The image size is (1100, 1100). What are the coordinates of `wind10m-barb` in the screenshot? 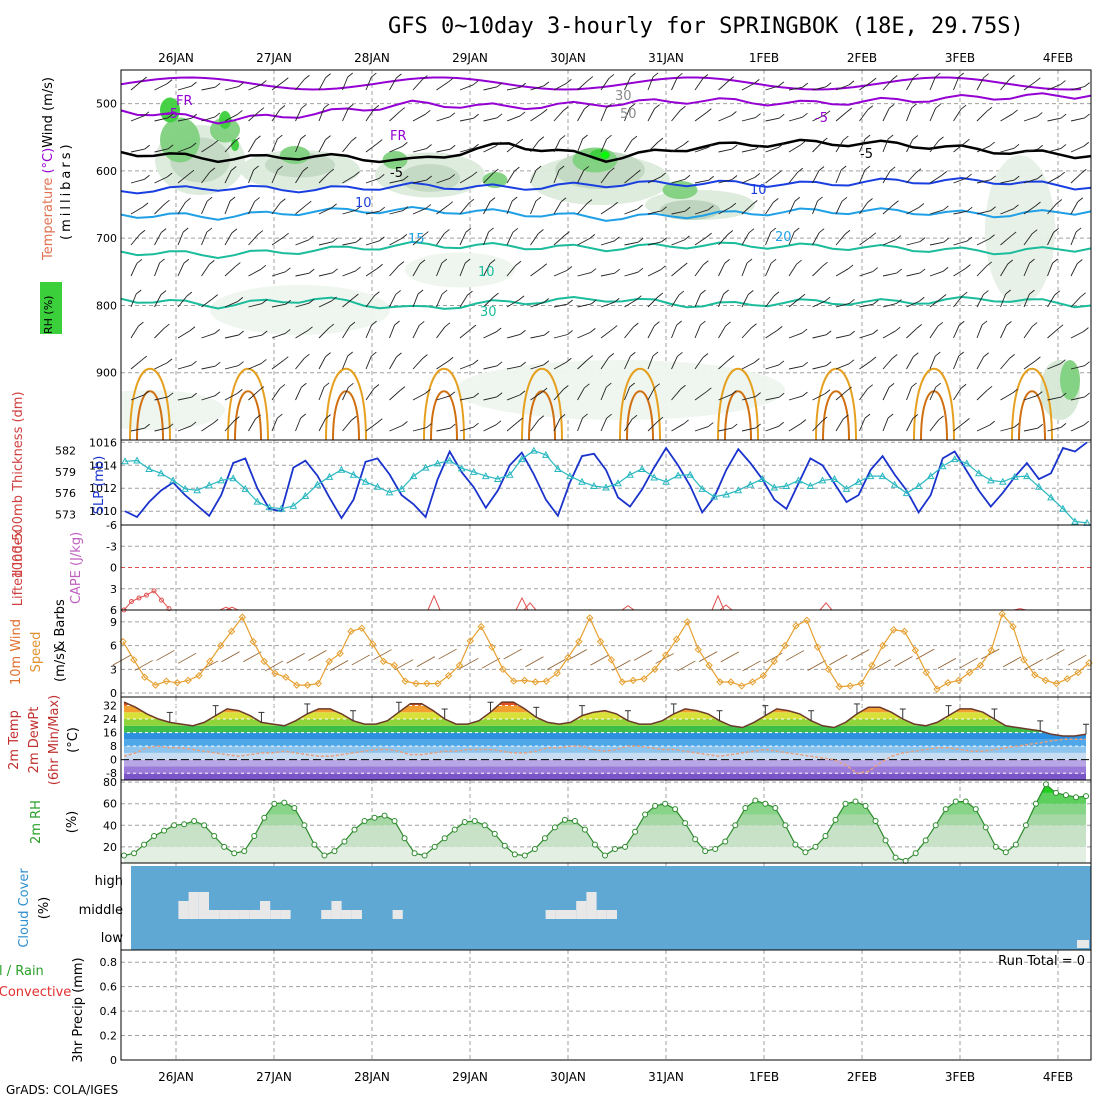 It's located at (230, 657).